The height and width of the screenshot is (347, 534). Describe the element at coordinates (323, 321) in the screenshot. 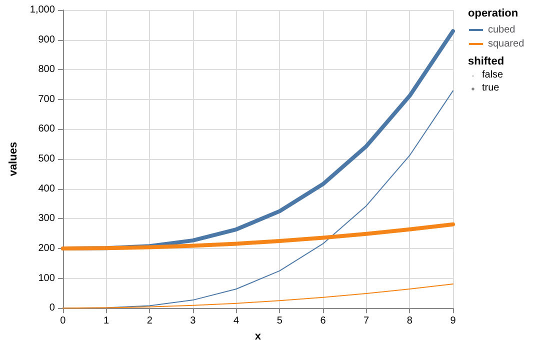

I see `x-tick-label: 6` at that location.